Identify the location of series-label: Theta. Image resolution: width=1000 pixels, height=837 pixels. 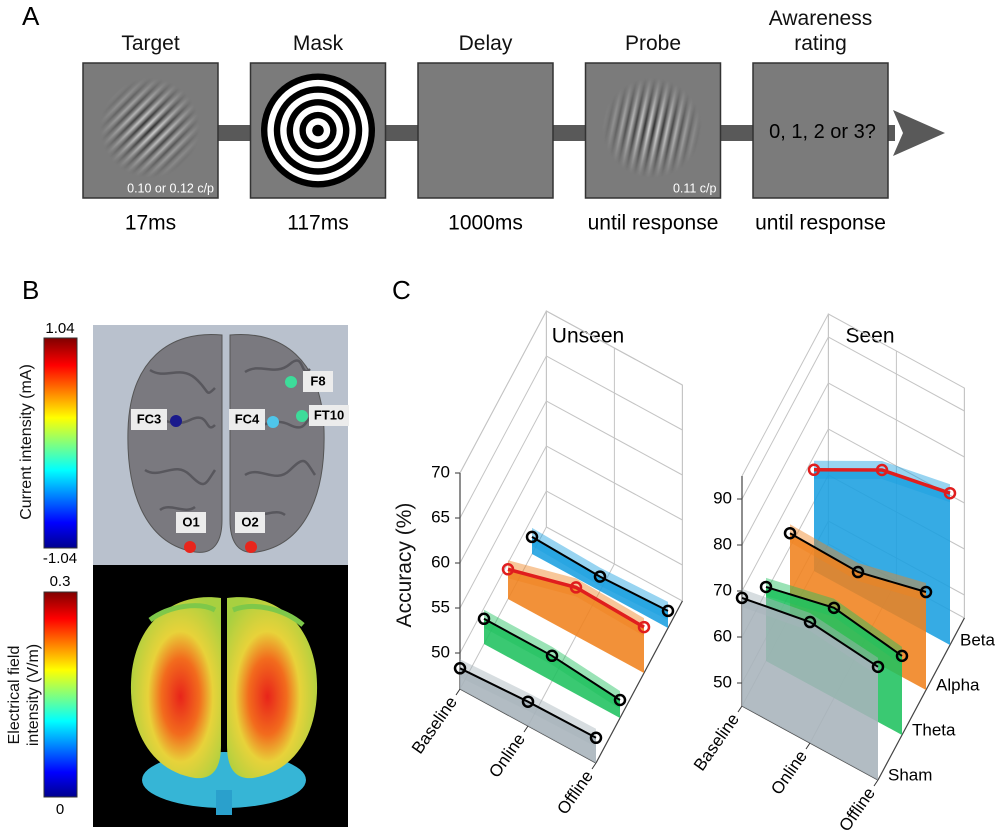
(934, 729).